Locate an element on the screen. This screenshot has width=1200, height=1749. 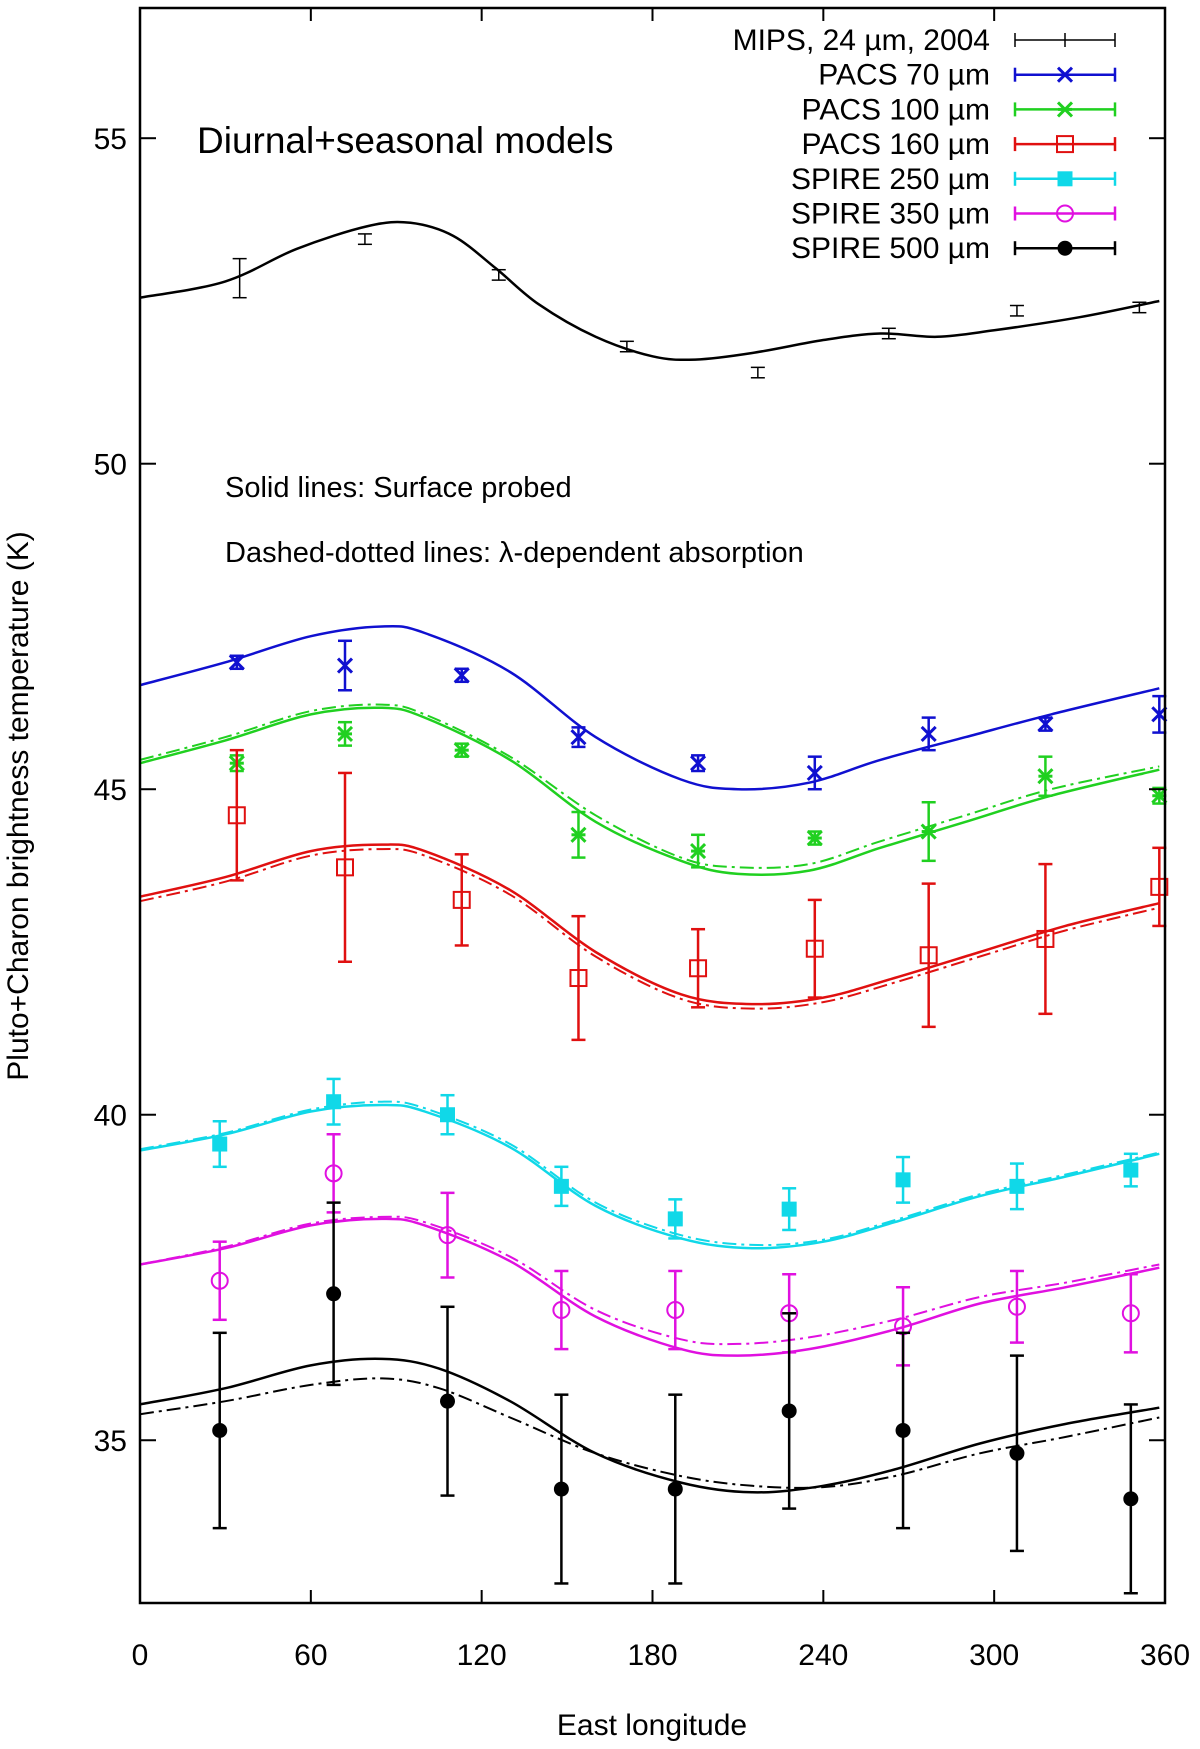
annotation-solid-lines: Solid lines: Surface probed is located at coordinates (398, 488).